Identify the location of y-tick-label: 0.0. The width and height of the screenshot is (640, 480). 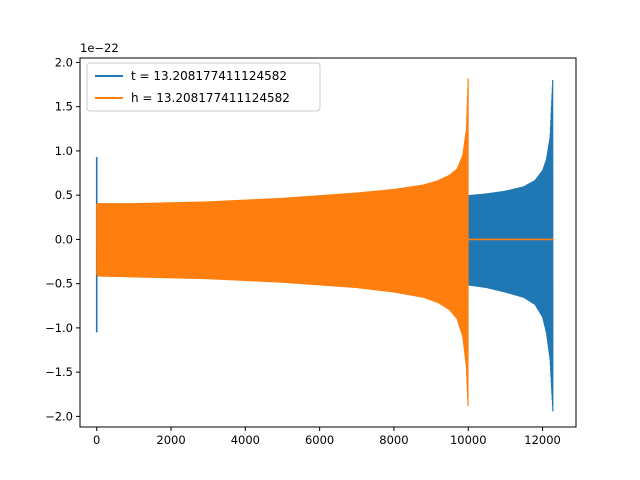
(64, 239).